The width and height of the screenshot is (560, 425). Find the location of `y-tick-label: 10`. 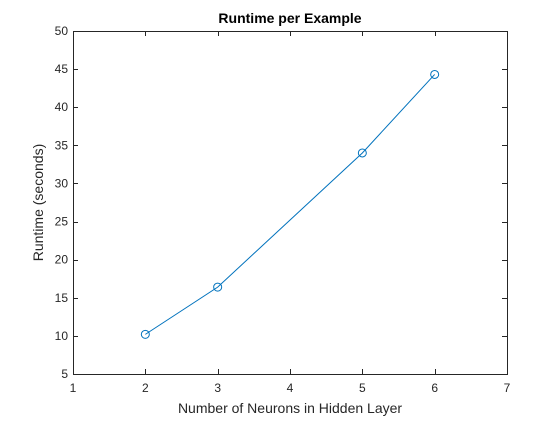

y-tick-label: 10 is located at coordinates (62, 336).